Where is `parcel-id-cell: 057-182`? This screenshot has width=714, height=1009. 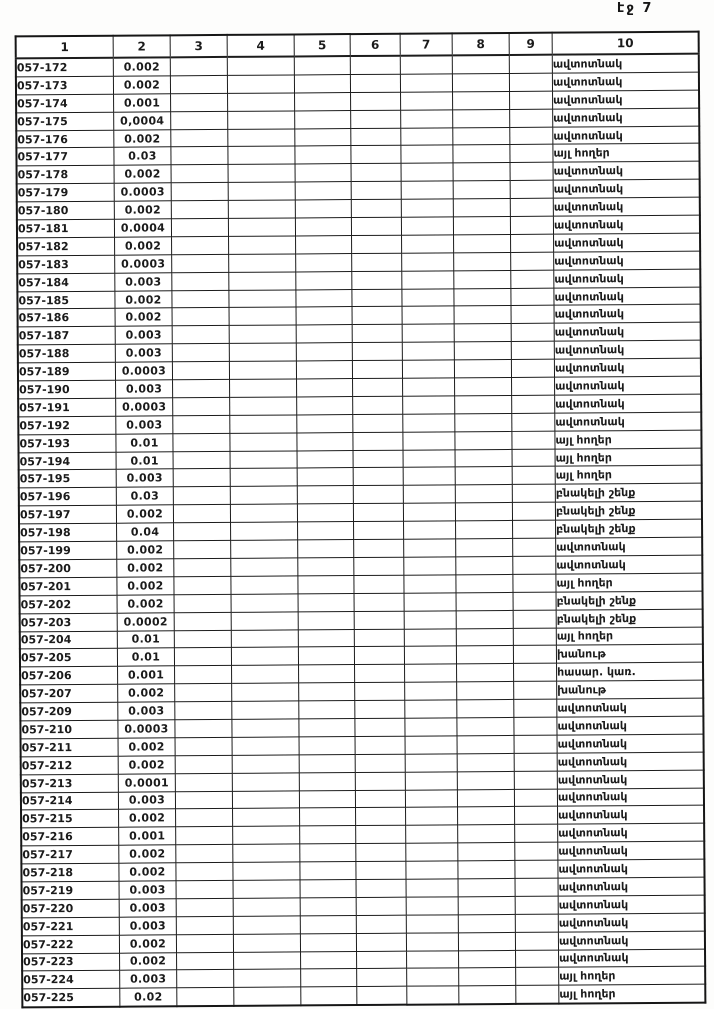
parcel-id-cell: 057-182 is located at coordinates (66, 246).